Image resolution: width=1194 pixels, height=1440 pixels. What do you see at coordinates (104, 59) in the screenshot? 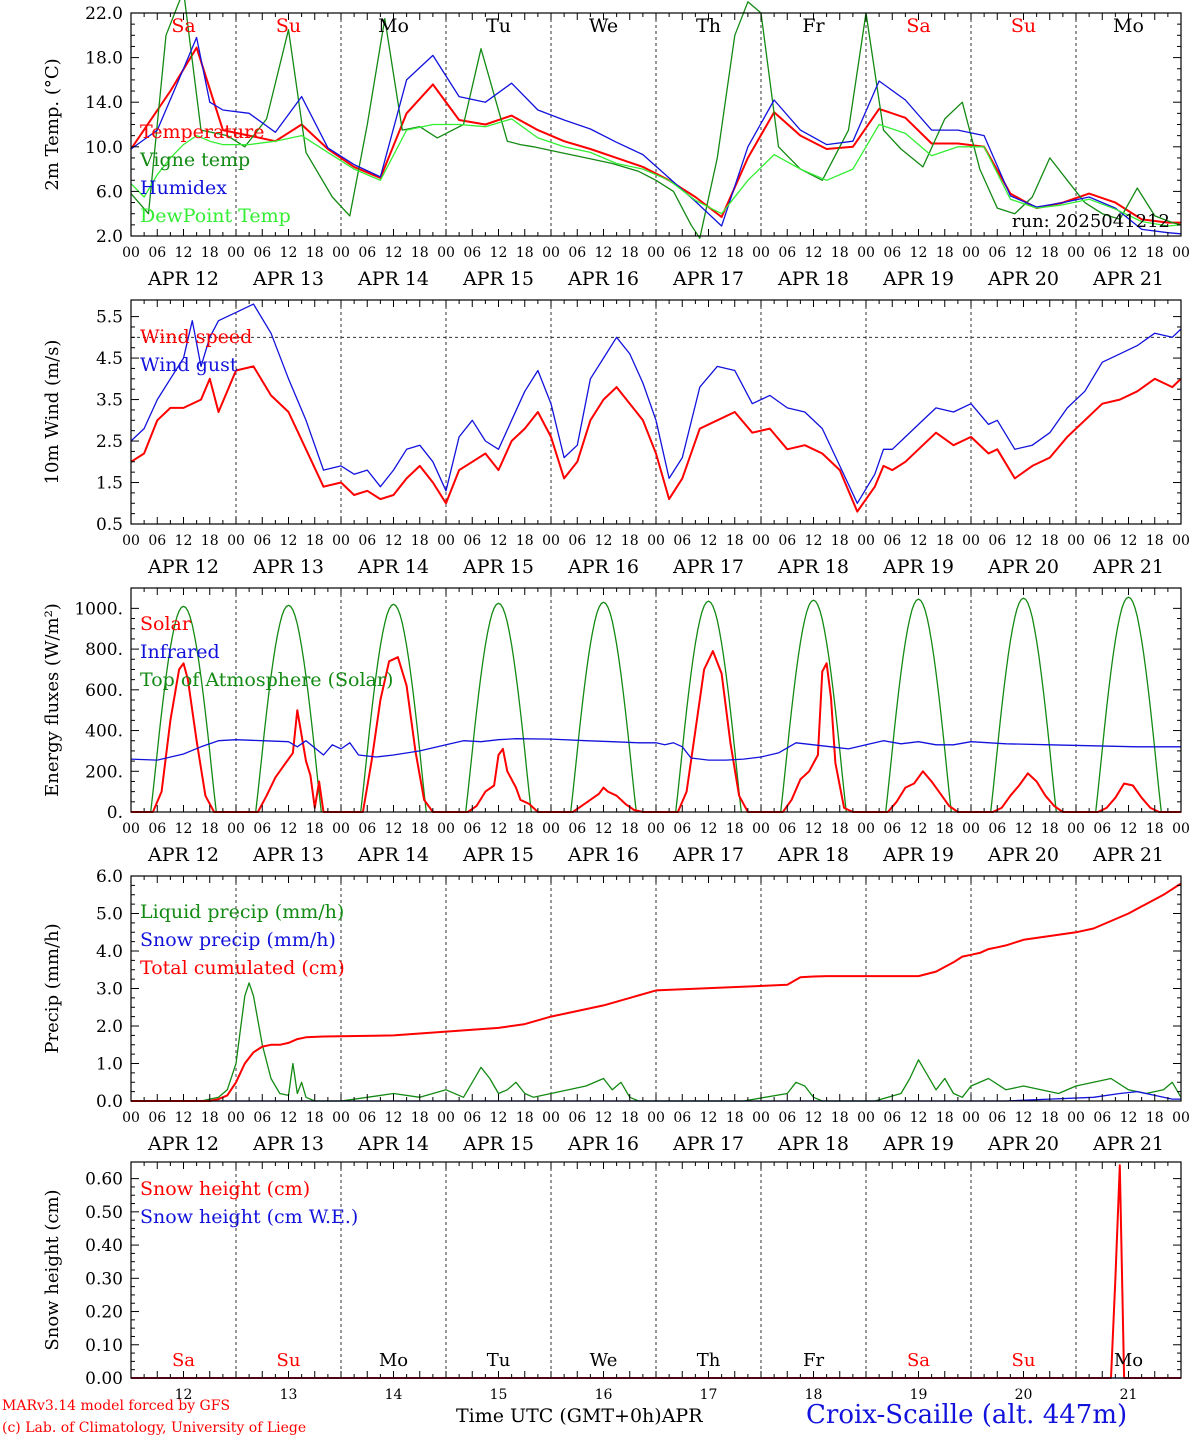
I see `y-tick-label: 18.0` at bounding box center [104, 59].